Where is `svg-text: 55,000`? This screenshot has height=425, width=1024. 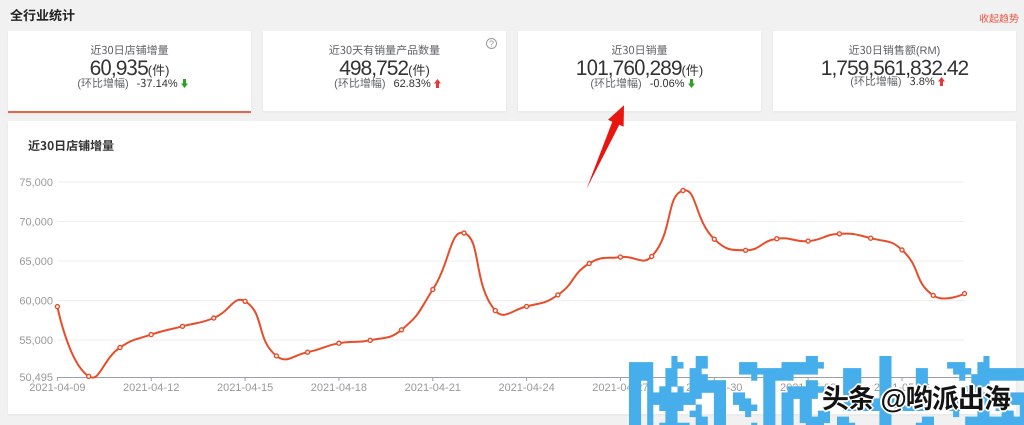
svg-text: 55,000 is located at coordinates (36, 341).